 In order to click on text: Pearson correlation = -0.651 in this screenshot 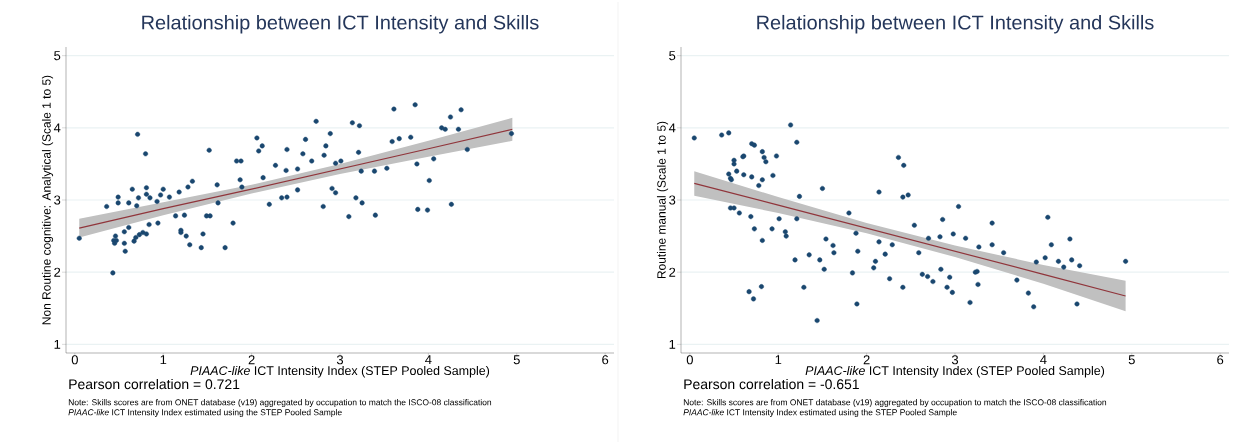, I will do `click(771, 384)`.